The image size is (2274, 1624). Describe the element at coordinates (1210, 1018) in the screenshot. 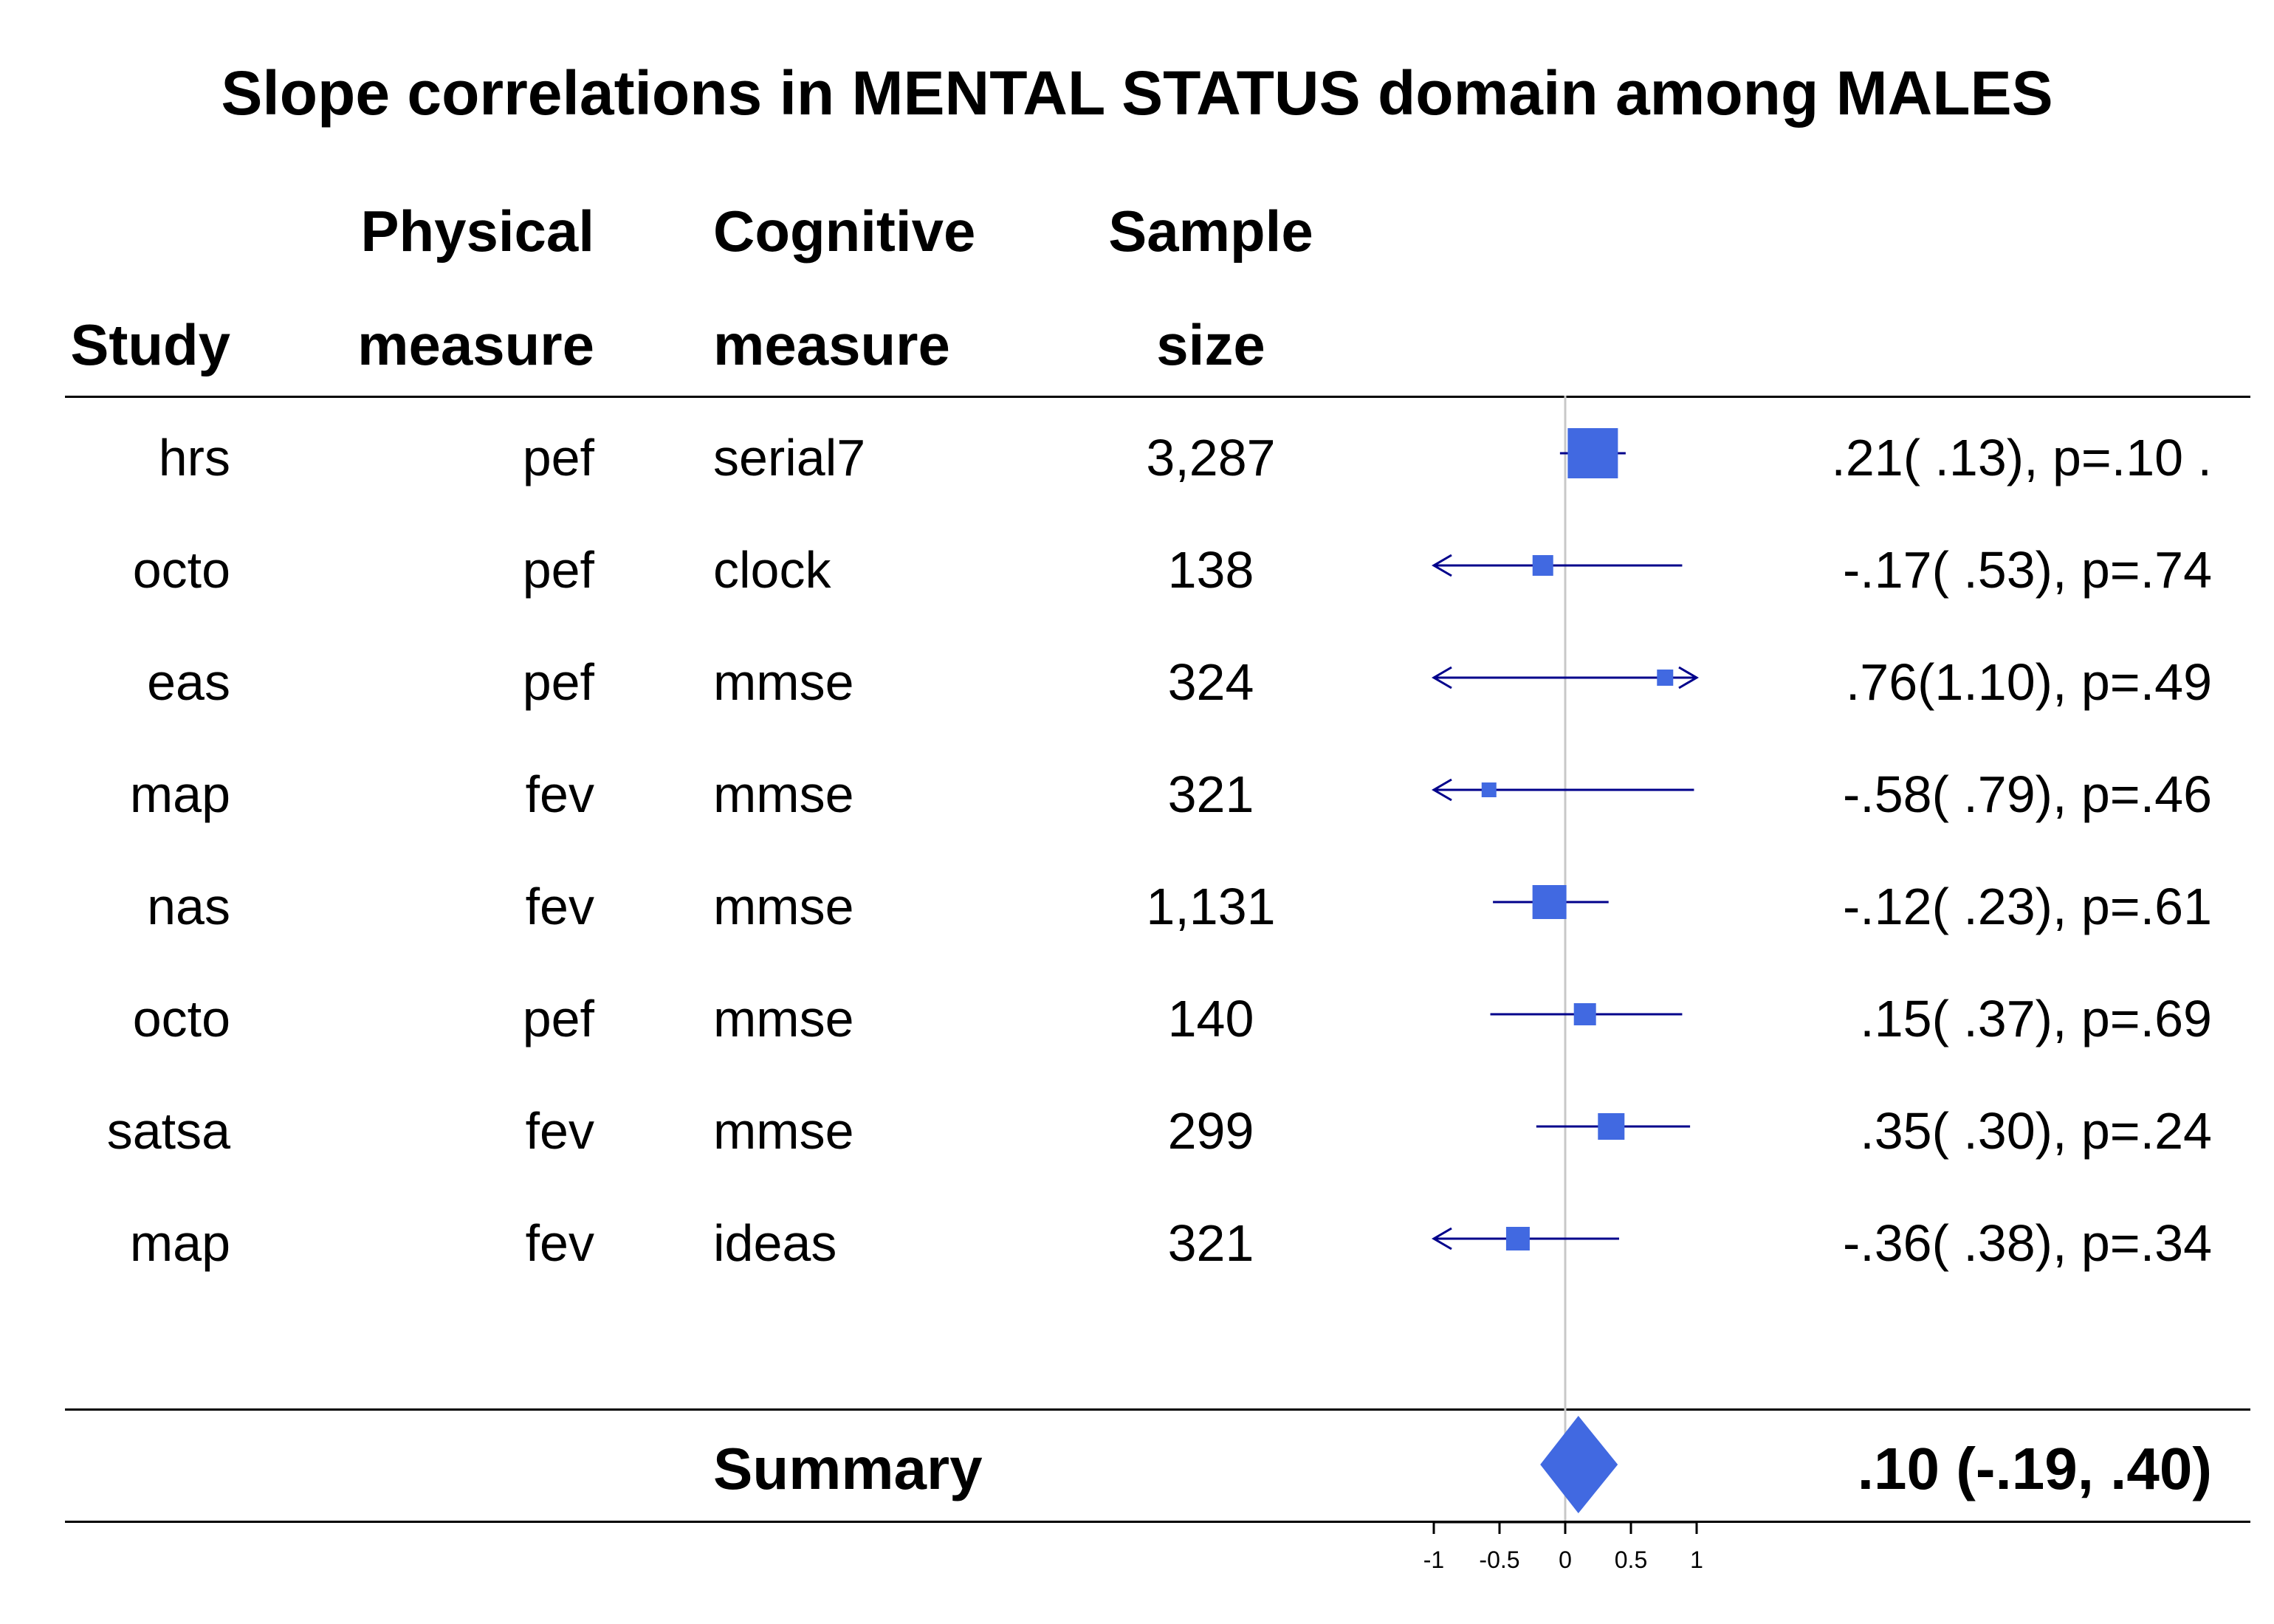

I see `sample-size-cell: 140` at that location.